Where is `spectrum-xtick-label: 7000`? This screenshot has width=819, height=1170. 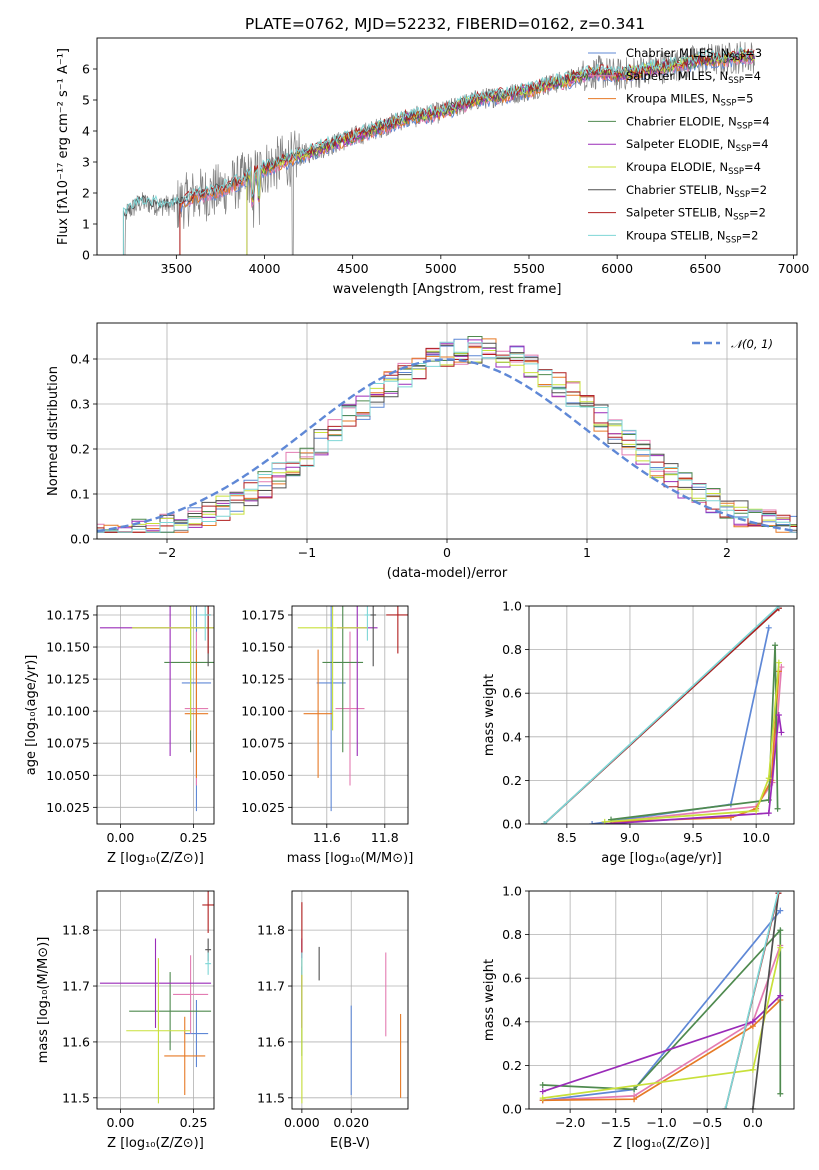
spectrum-xtick-label: 7000 is located at coordinates (794, 268).